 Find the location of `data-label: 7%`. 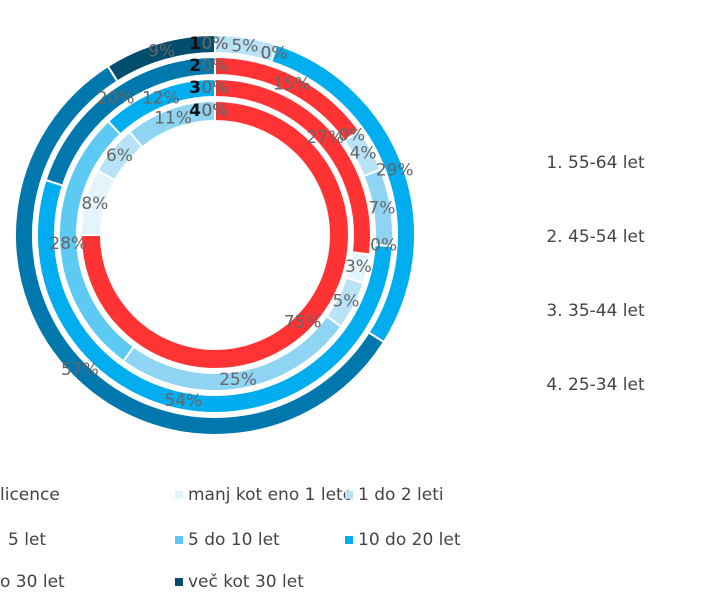

data-label: 7% is located at coordinates (381, 209).